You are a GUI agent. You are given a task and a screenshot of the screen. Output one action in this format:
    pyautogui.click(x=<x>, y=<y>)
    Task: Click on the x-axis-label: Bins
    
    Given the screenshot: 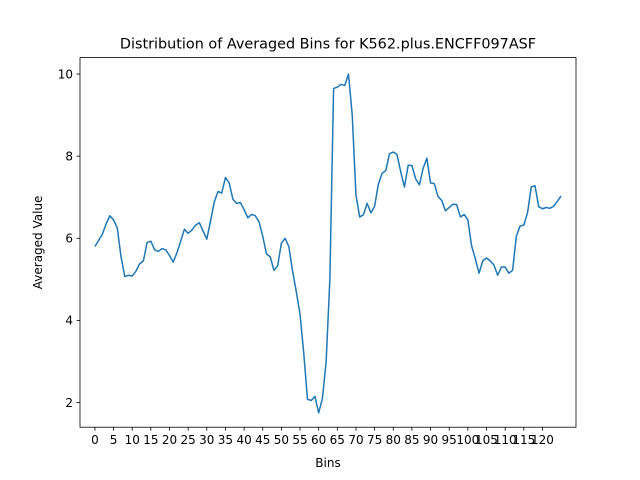 What is the action you would take?
    pyautogui.click(x=327, y=463)
    